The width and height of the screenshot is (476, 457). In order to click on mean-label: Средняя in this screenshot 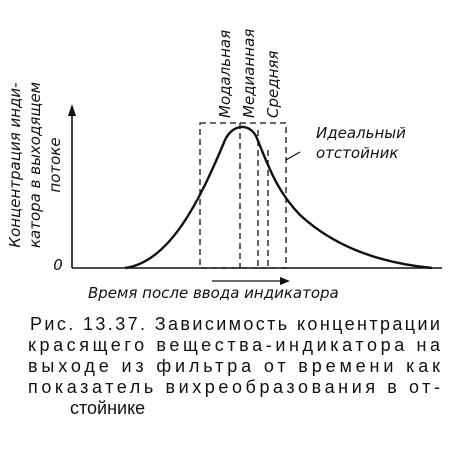, I will do `click(273, 84)`.